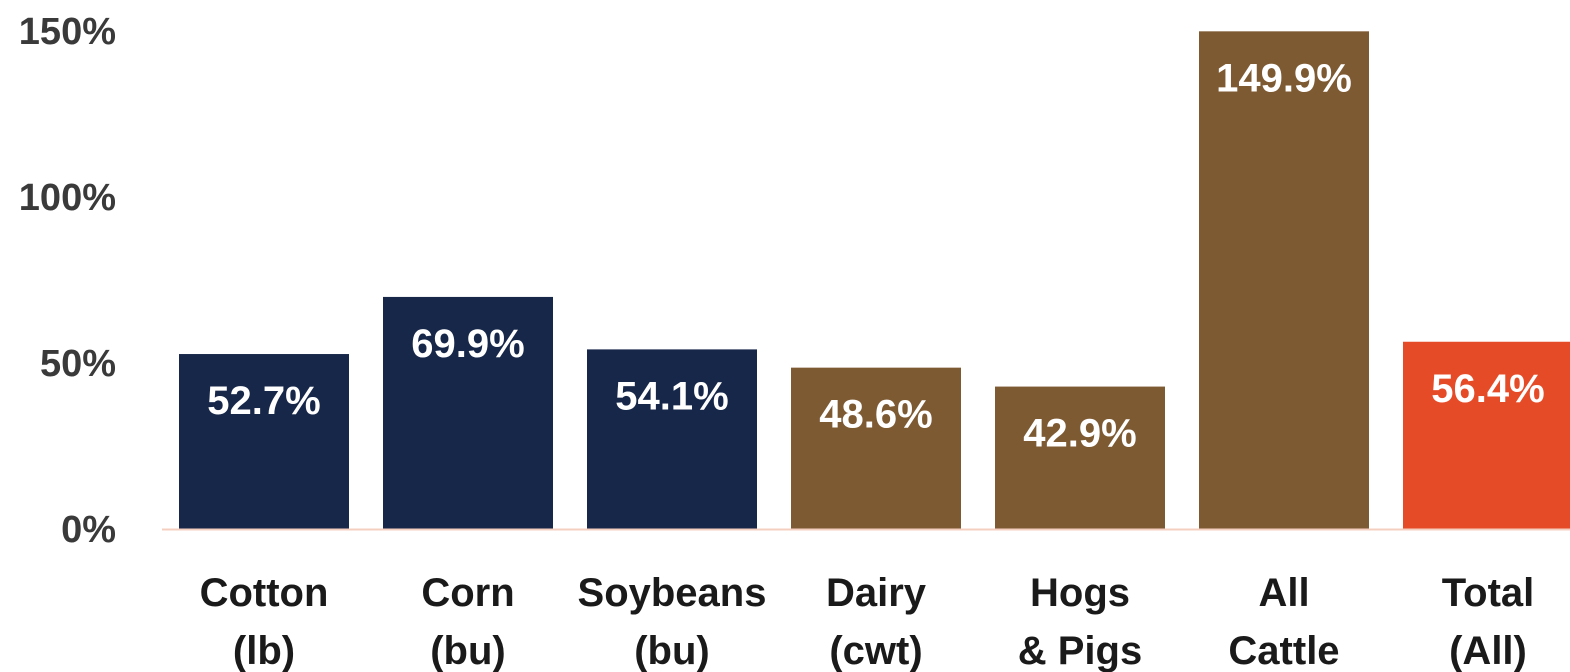 Image resolution: width=1570 pixels, height=672 pixels. What do you see at coordinates (1283, 650) in the screenshot?
I see `x-tick-label: Cattle` at bounding box center [1283, 650].